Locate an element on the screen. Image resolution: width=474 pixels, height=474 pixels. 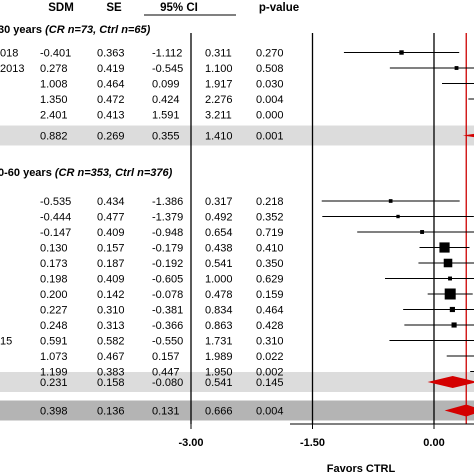
study-ci-lower: 0.447 is located at coordinates (166, 373).